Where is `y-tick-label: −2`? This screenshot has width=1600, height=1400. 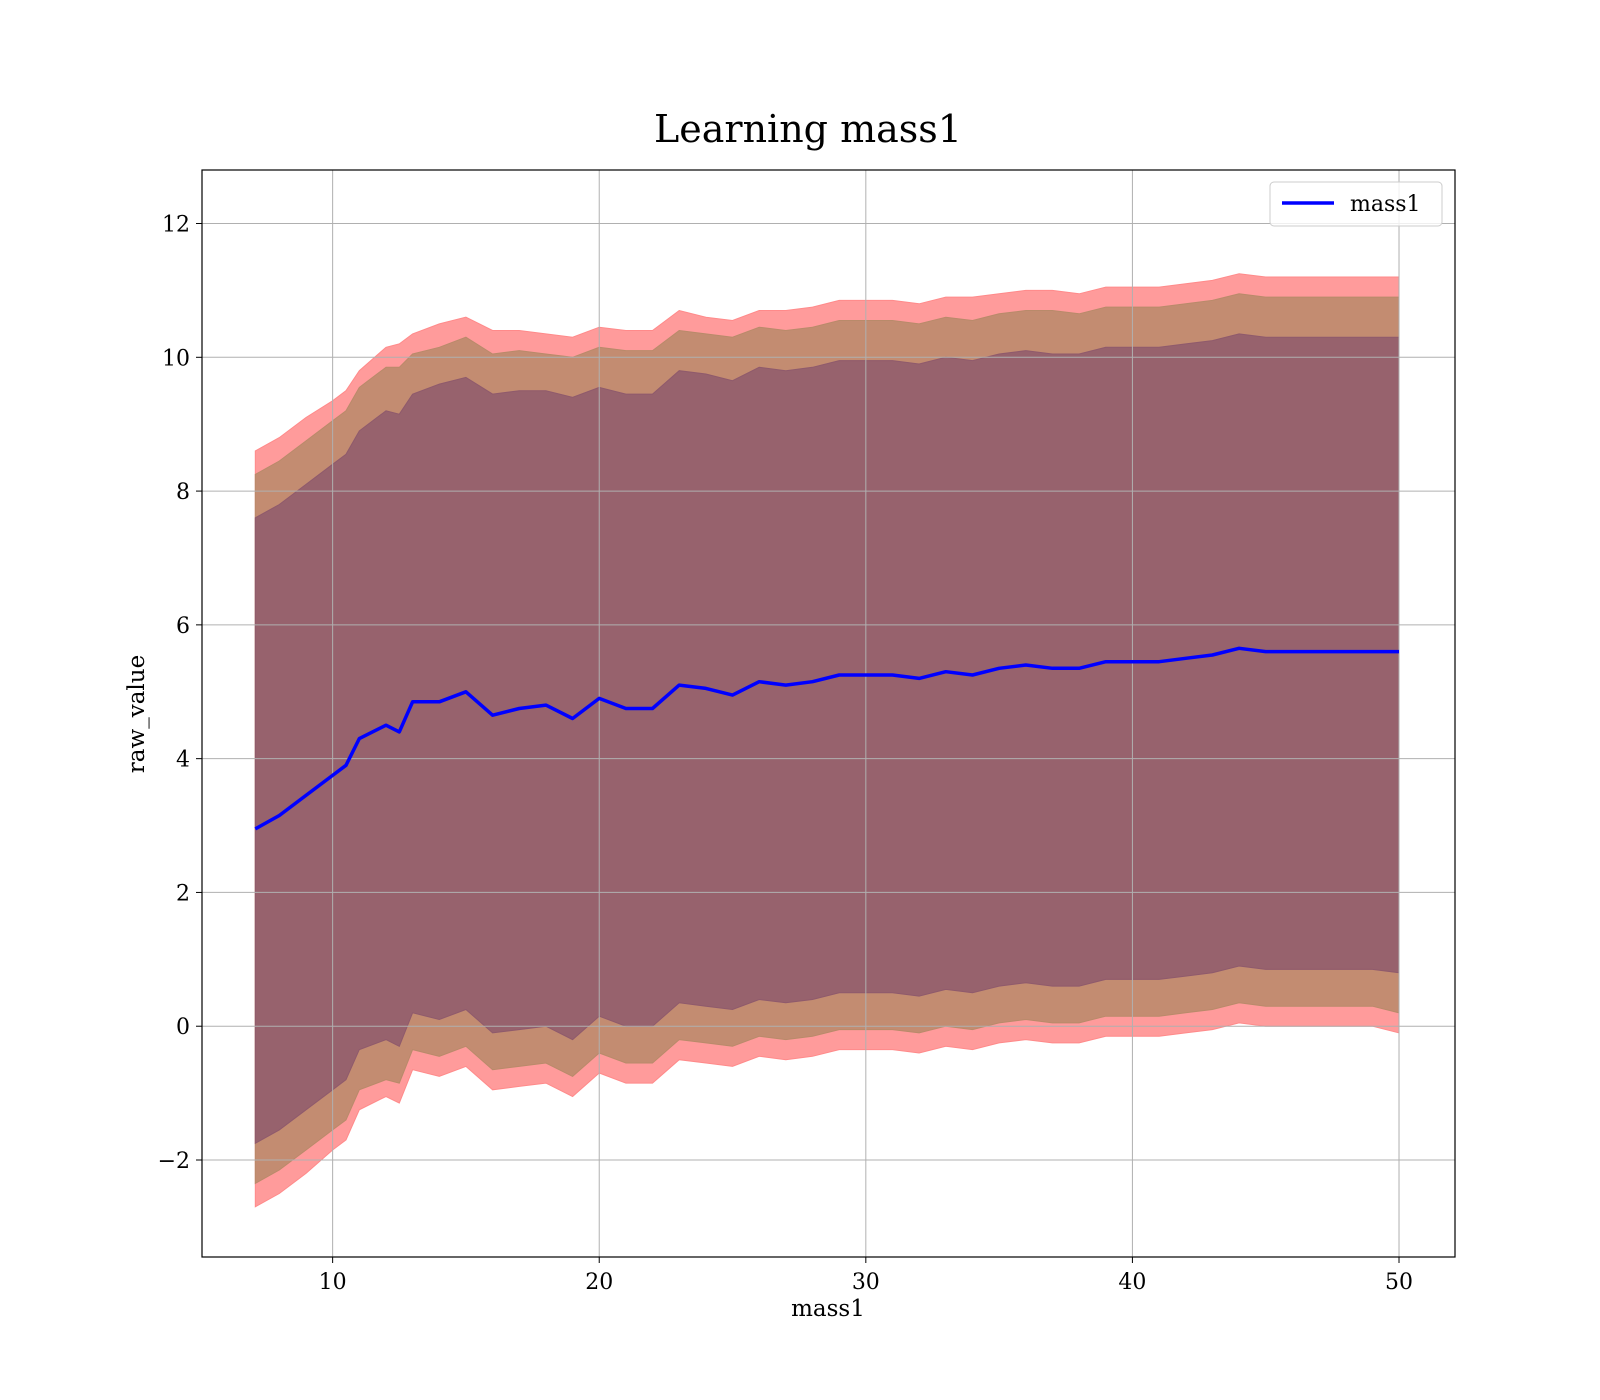 y-tick-label: −2 is located at coordinates (174, 1161).